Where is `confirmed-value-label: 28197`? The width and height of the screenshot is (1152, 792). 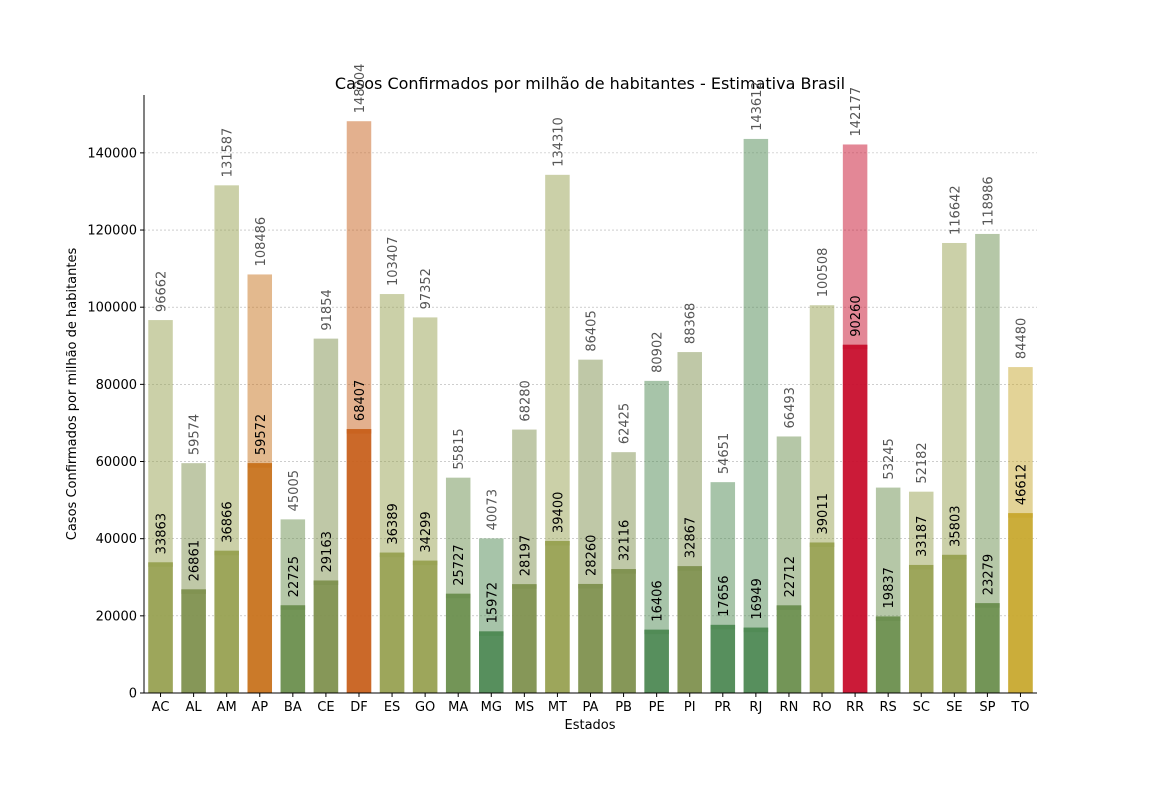
confirmed-value-label: 28197 is located at coordinates (525, 555).